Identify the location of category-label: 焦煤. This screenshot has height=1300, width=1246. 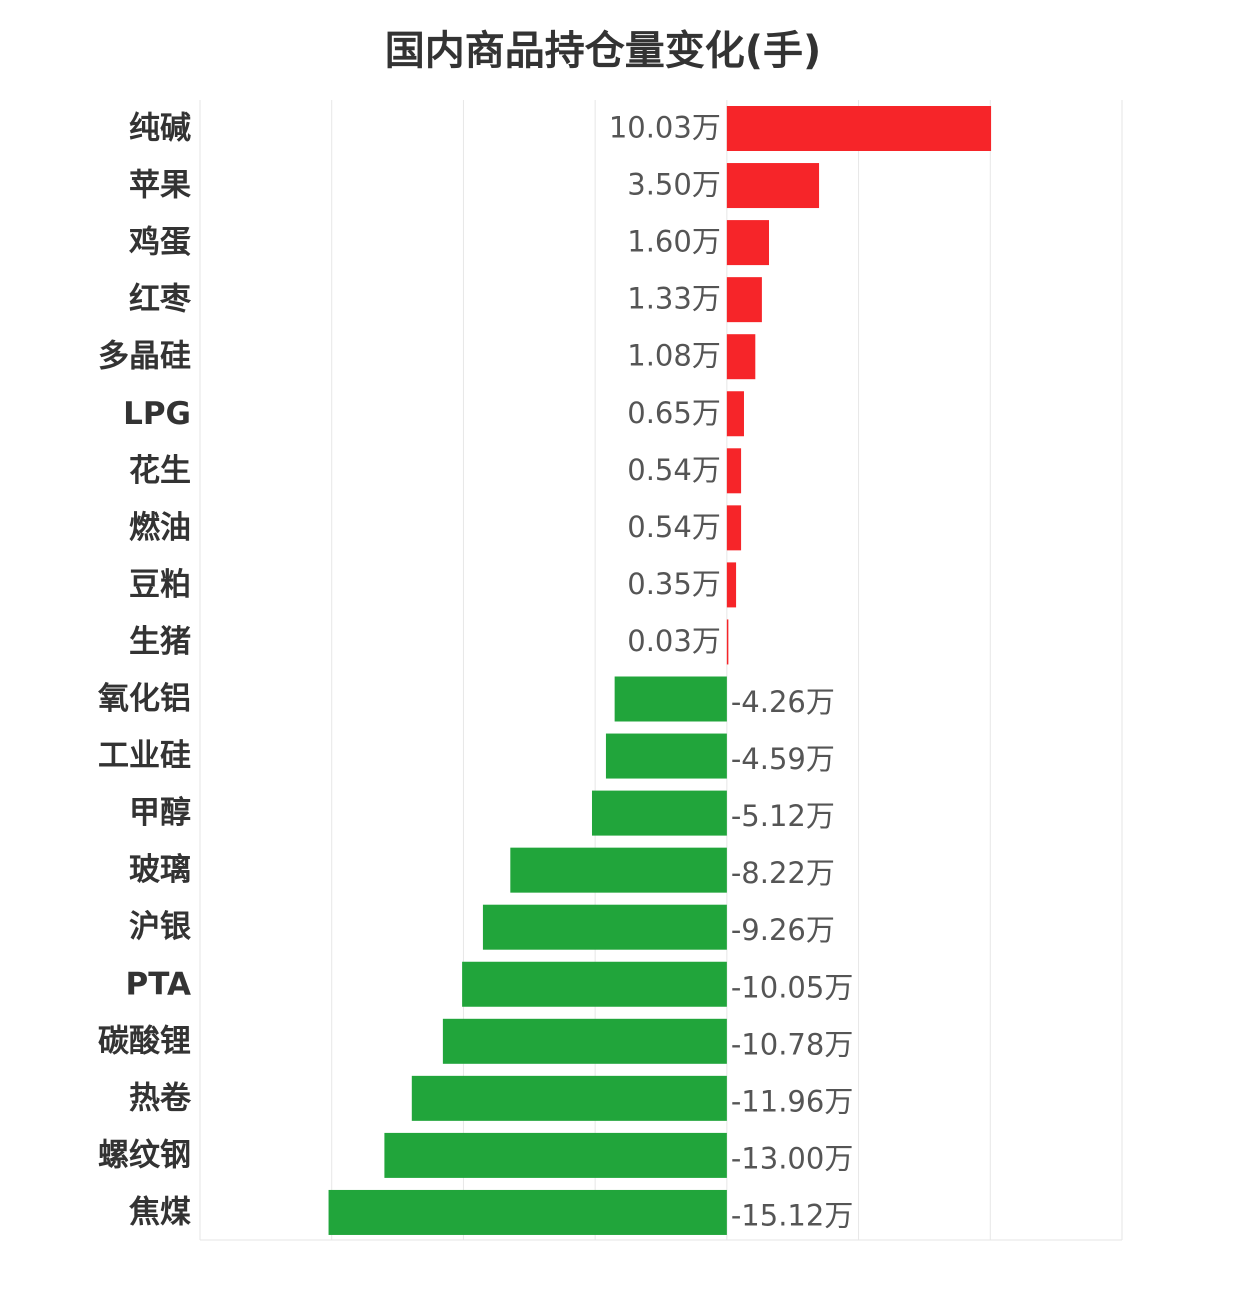
(160, 1212).